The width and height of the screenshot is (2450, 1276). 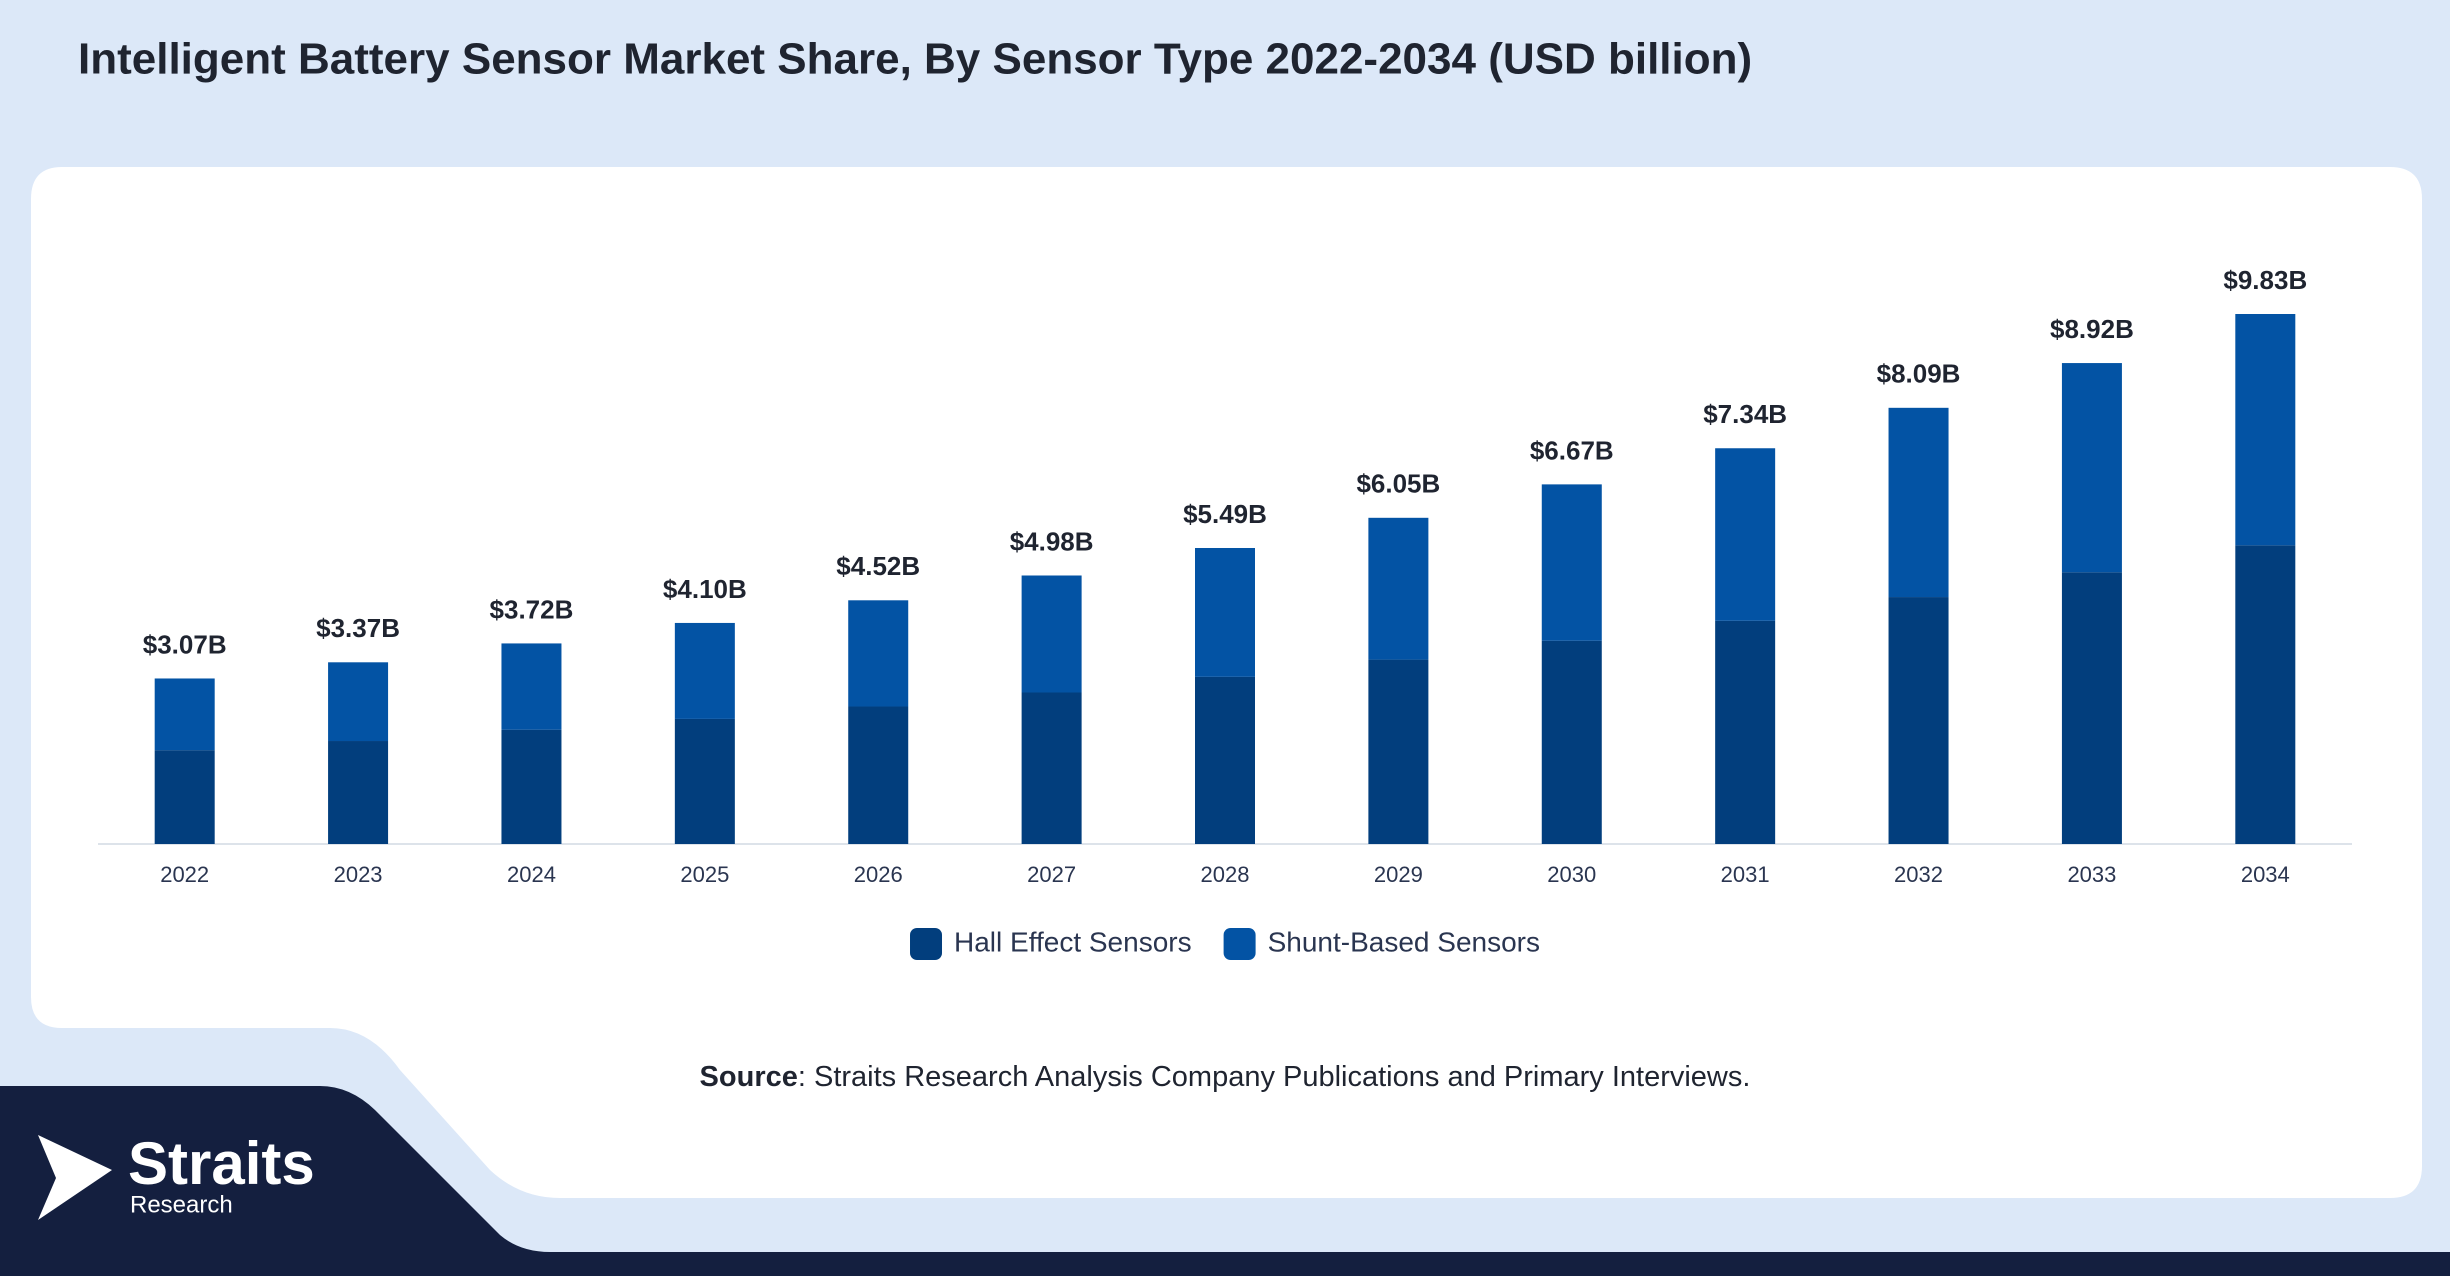 What do you see at coordinates (532, 609) in the screenshot?
I see `total-label: $3.72B` at bounding box center [532, 609].